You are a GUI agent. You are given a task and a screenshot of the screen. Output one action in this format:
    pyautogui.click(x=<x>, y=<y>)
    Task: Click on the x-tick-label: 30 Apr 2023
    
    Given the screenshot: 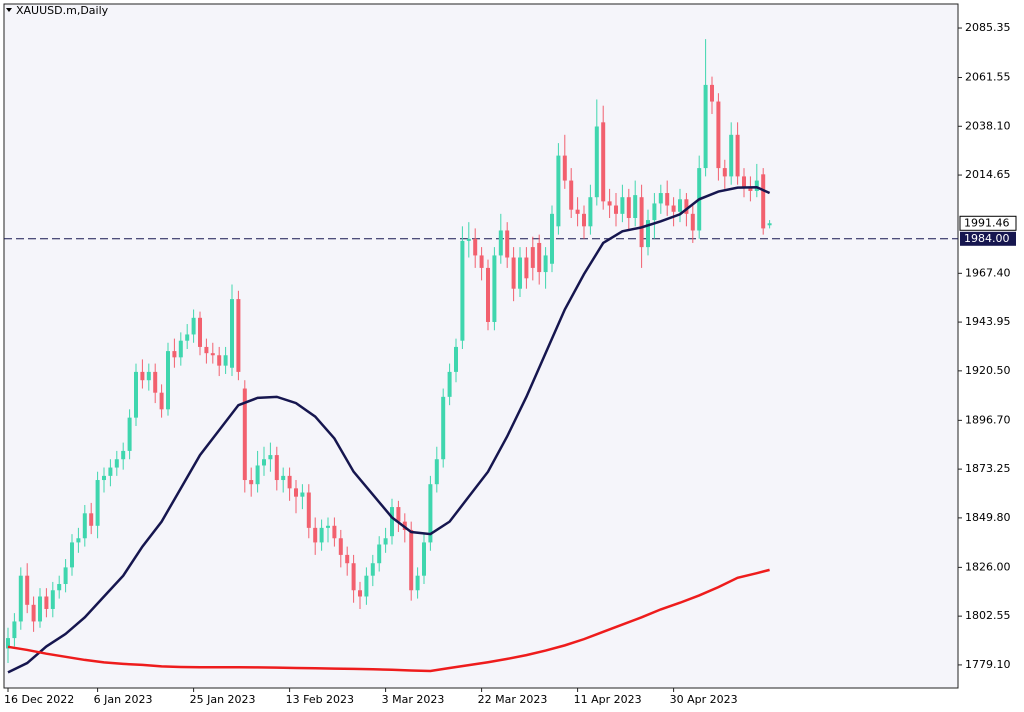 What is the action you would take?
    pyautogui.click(x=704, y=699)
    